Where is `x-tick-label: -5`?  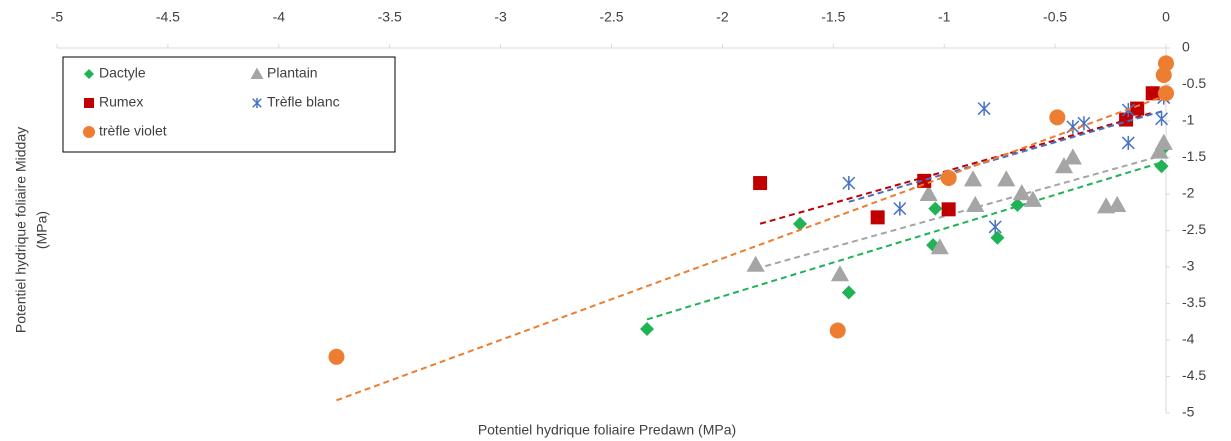 x-tick-label: -5 is located at coordinates (57, 17).